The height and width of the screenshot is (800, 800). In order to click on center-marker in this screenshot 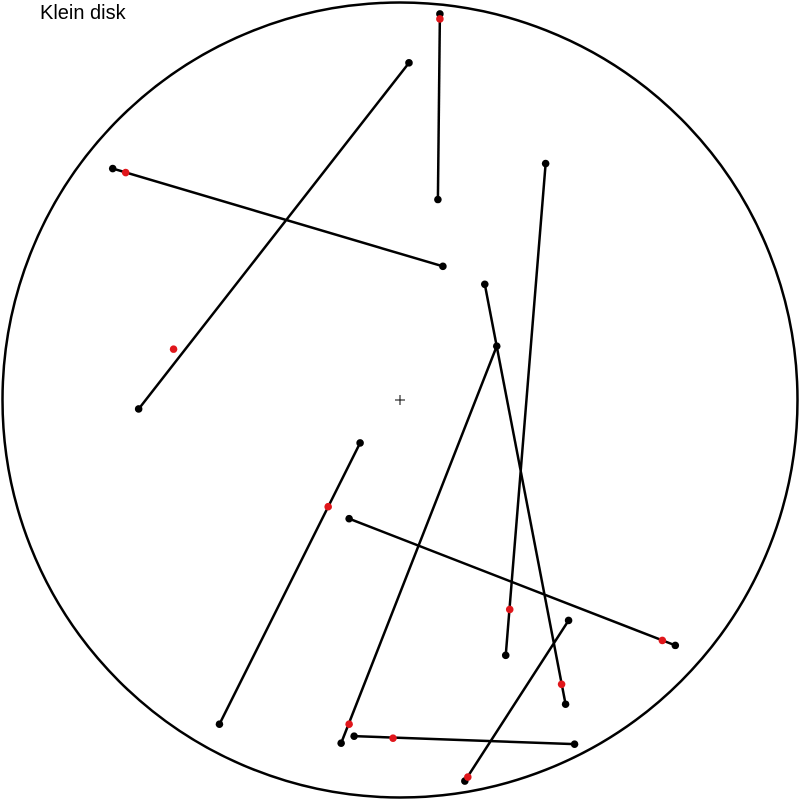, I will do `click(400, 400)`.